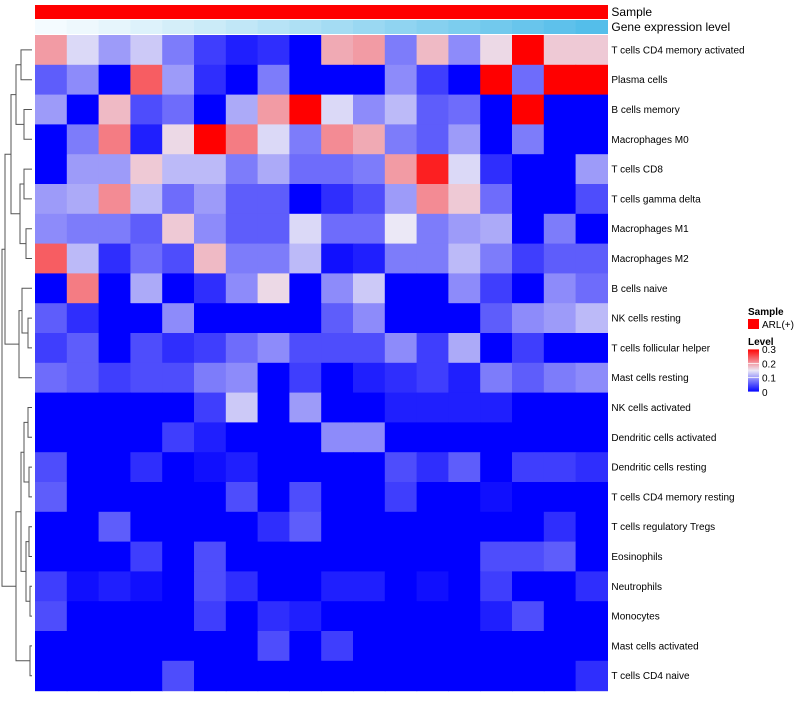  I want to click on row-label: Mast cells activated, so click(654, 646).